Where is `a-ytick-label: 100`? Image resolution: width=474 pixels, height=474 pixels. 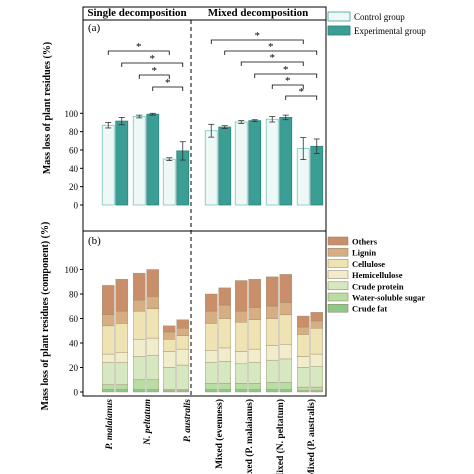 a-ytick-label: 100 is located at coordinates (72, 114).